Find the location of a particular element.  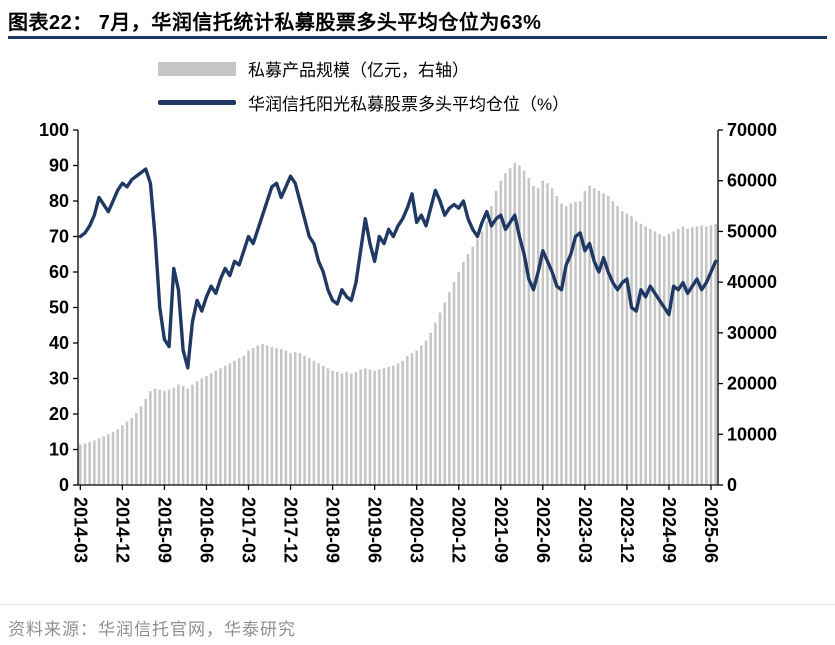

left-axis-label: 60 is located at coordinates (59, 272).